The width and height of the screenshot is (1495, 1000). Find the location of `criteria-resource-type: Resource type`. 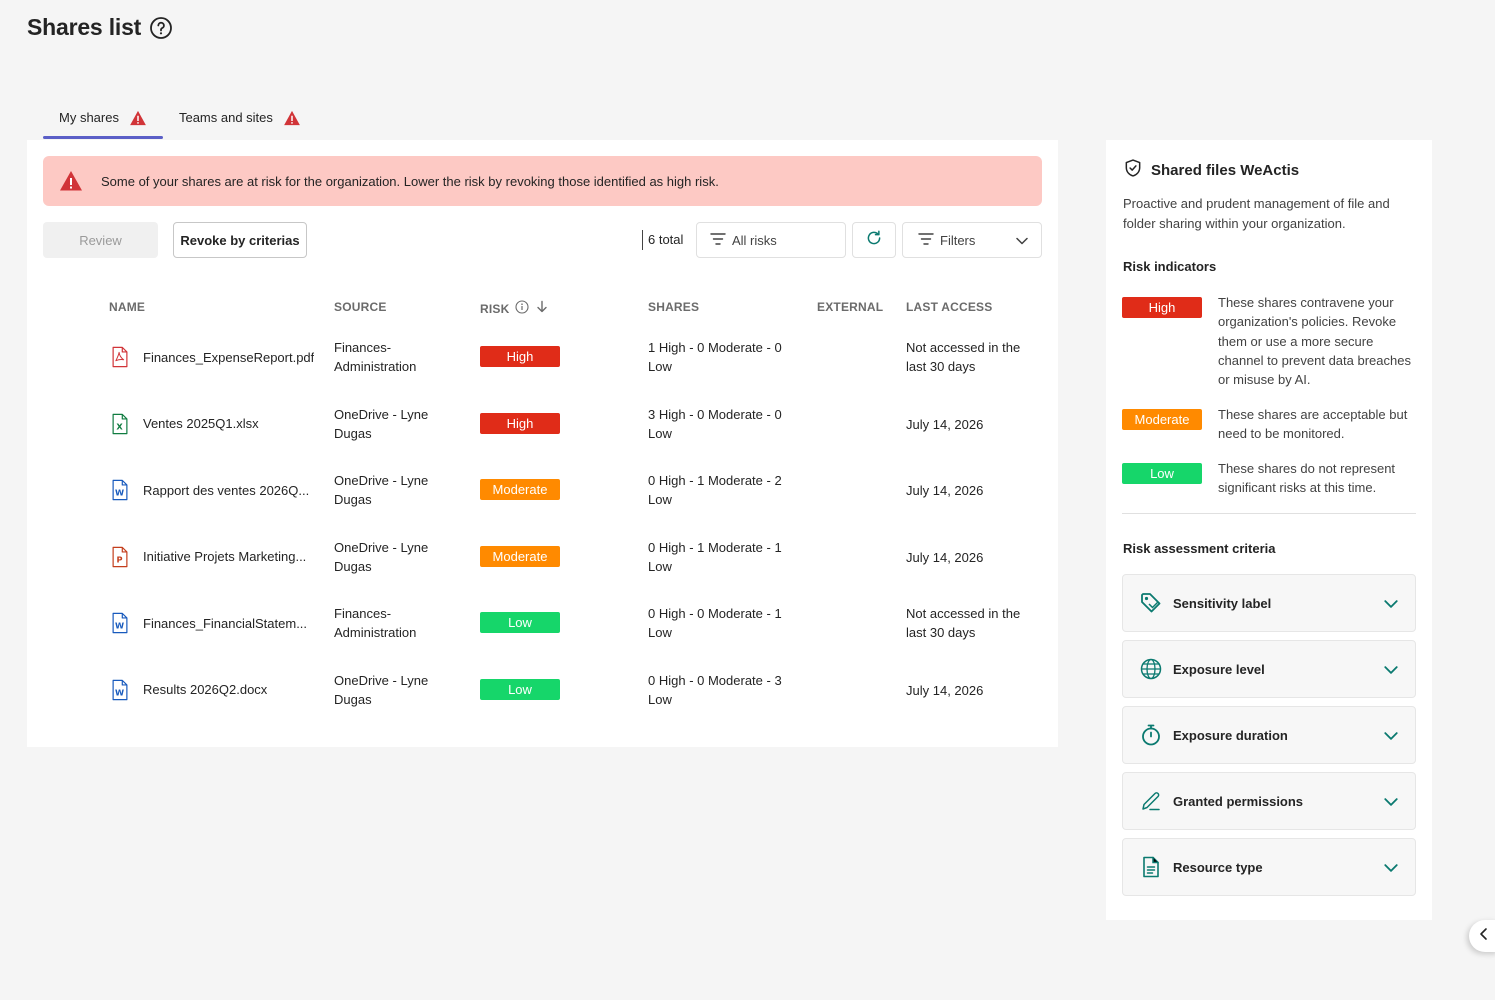

criteria-resource-type: Resource type is located at coordinates (1269, 867).